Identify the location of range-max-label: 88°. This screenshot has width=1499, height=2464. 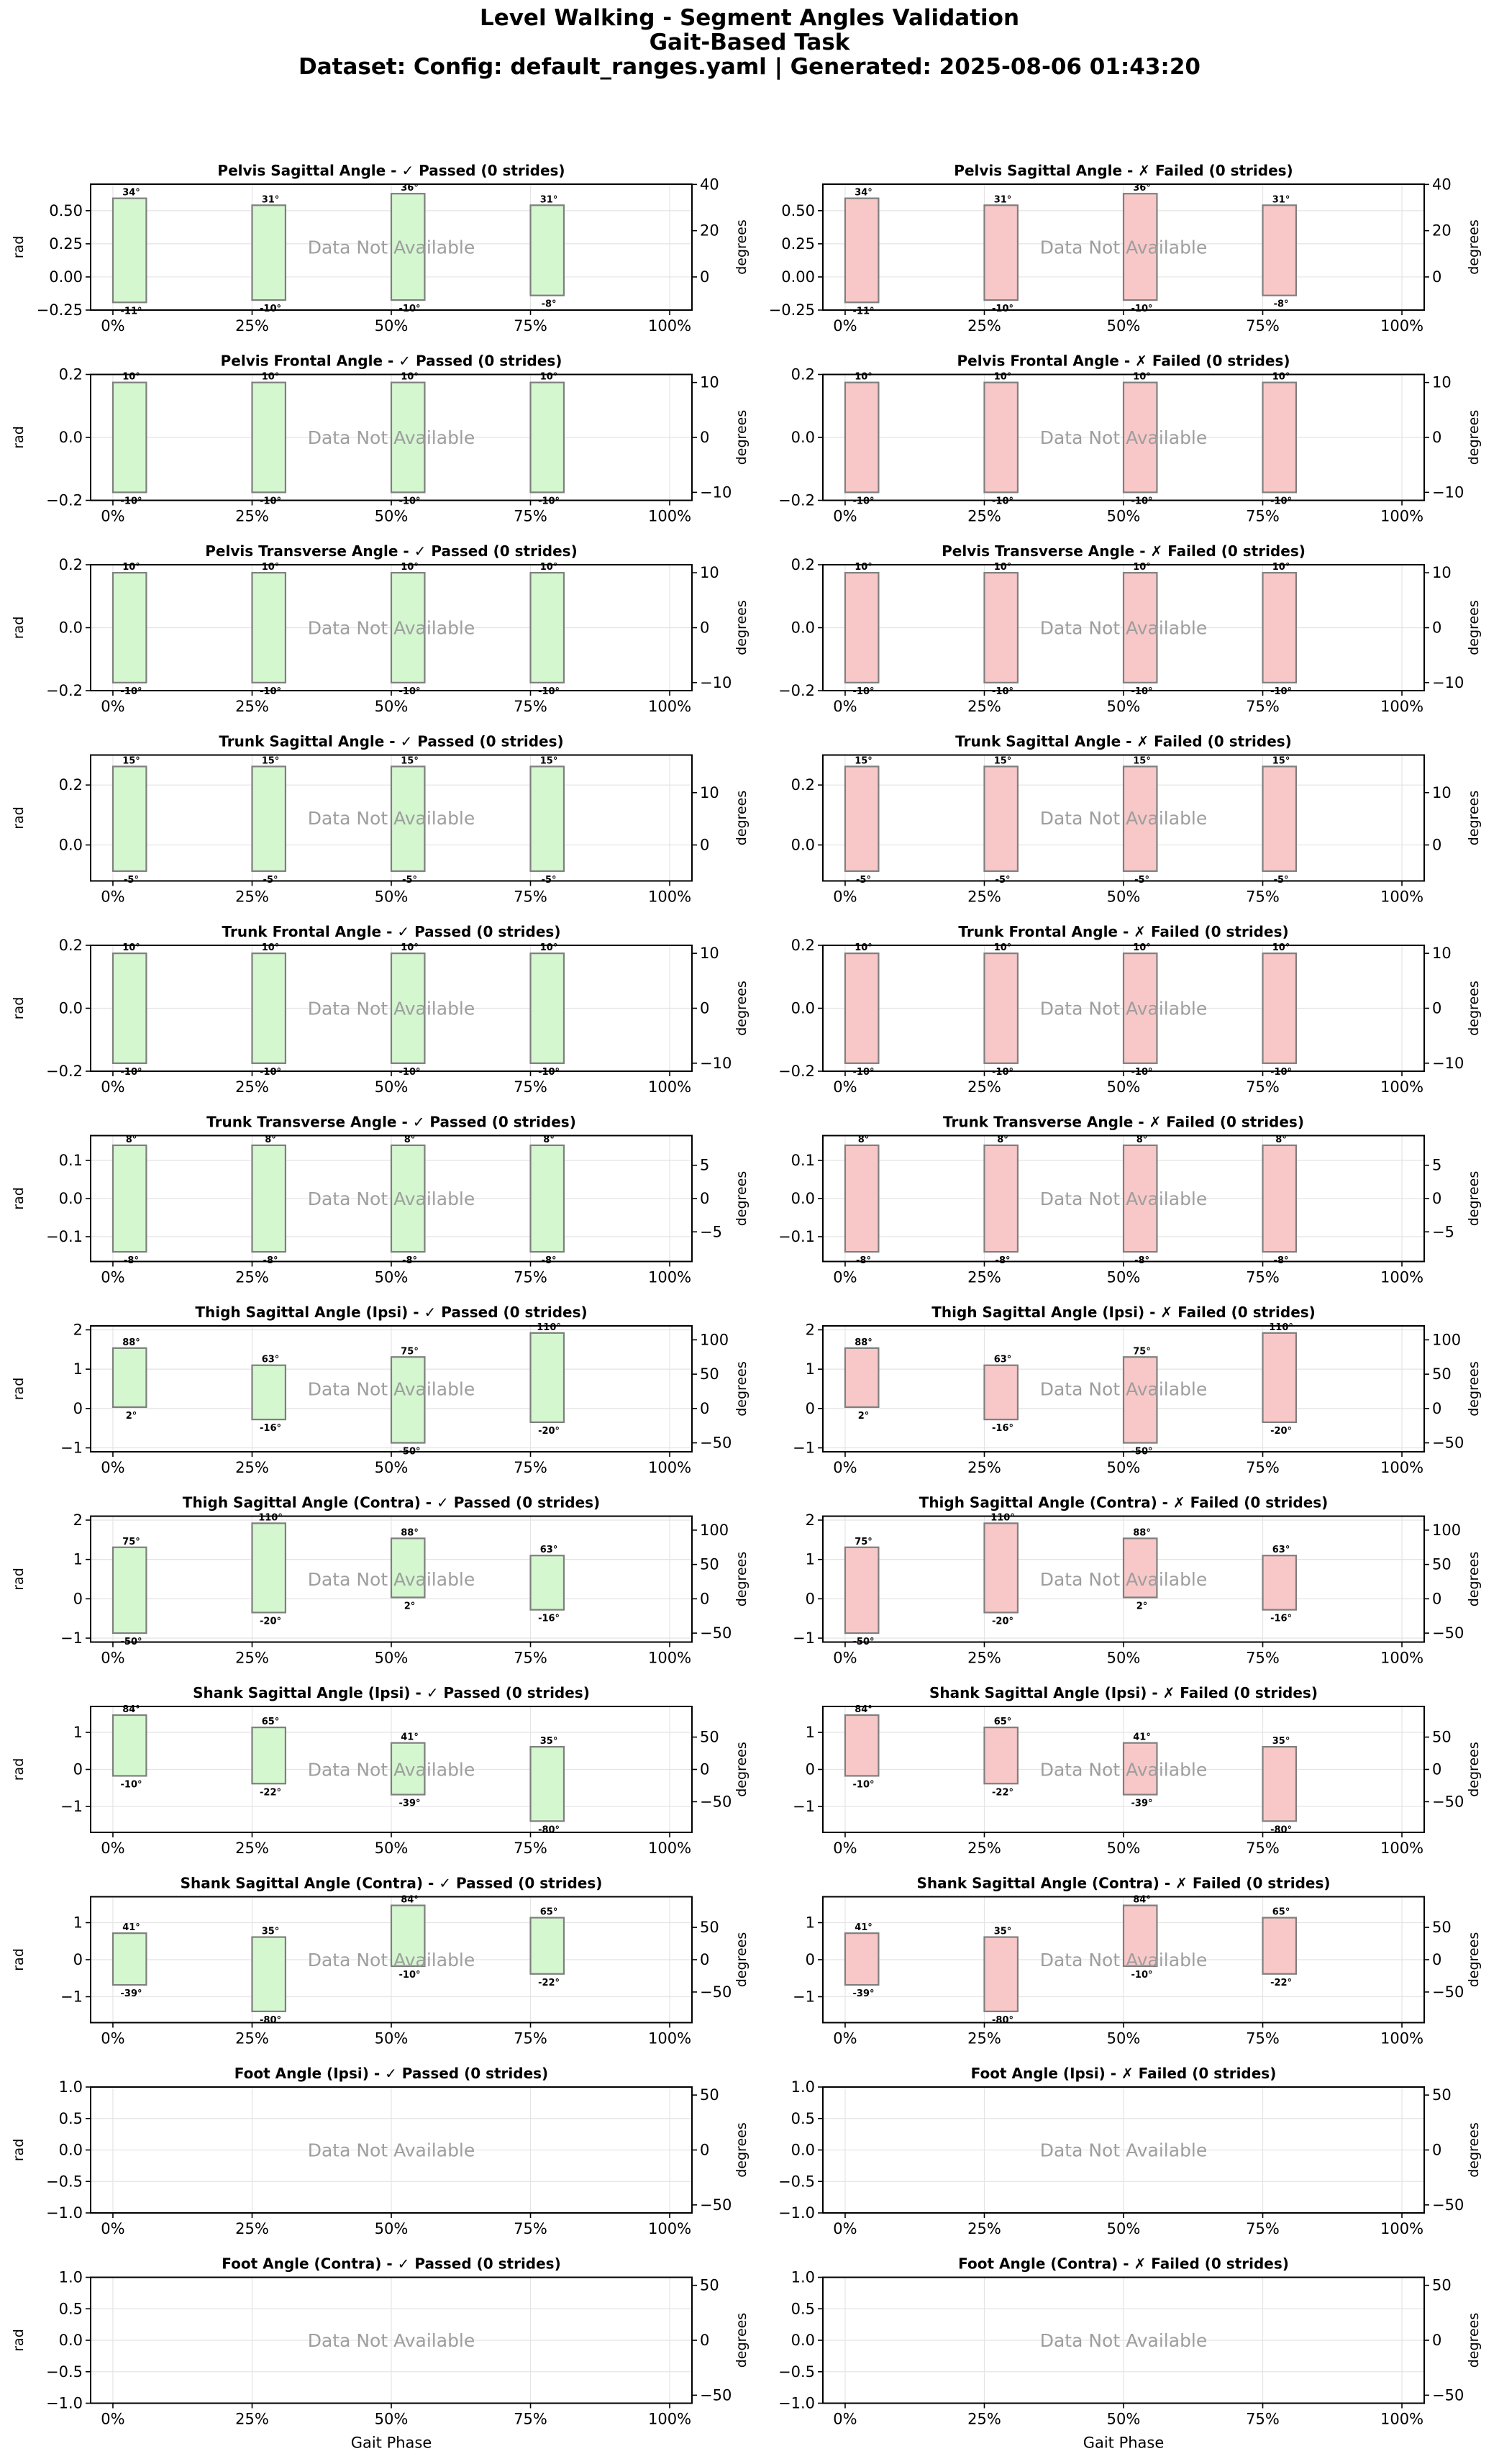
(1142, 1533).